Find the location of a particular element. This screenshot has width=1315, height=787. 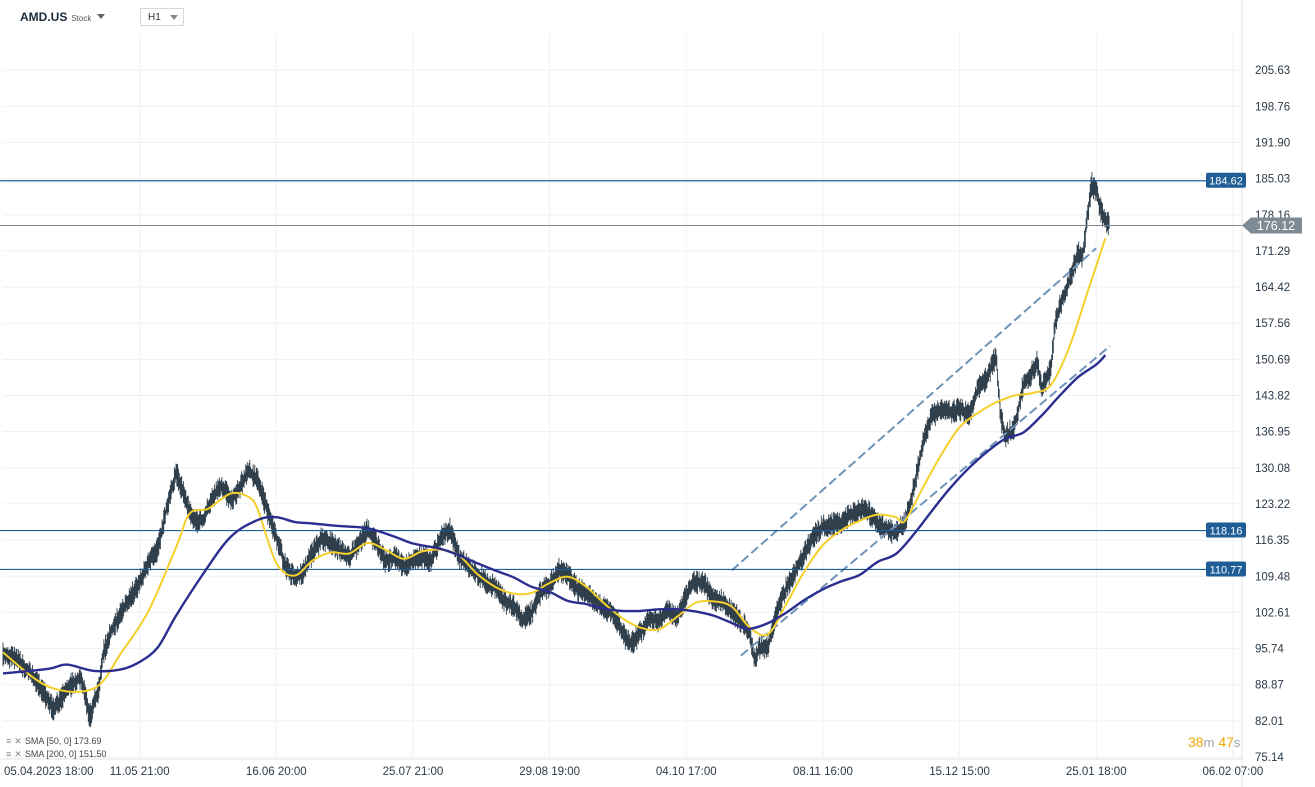

candle-countdown: 38m 47s is located at coordinates (1214, 742).